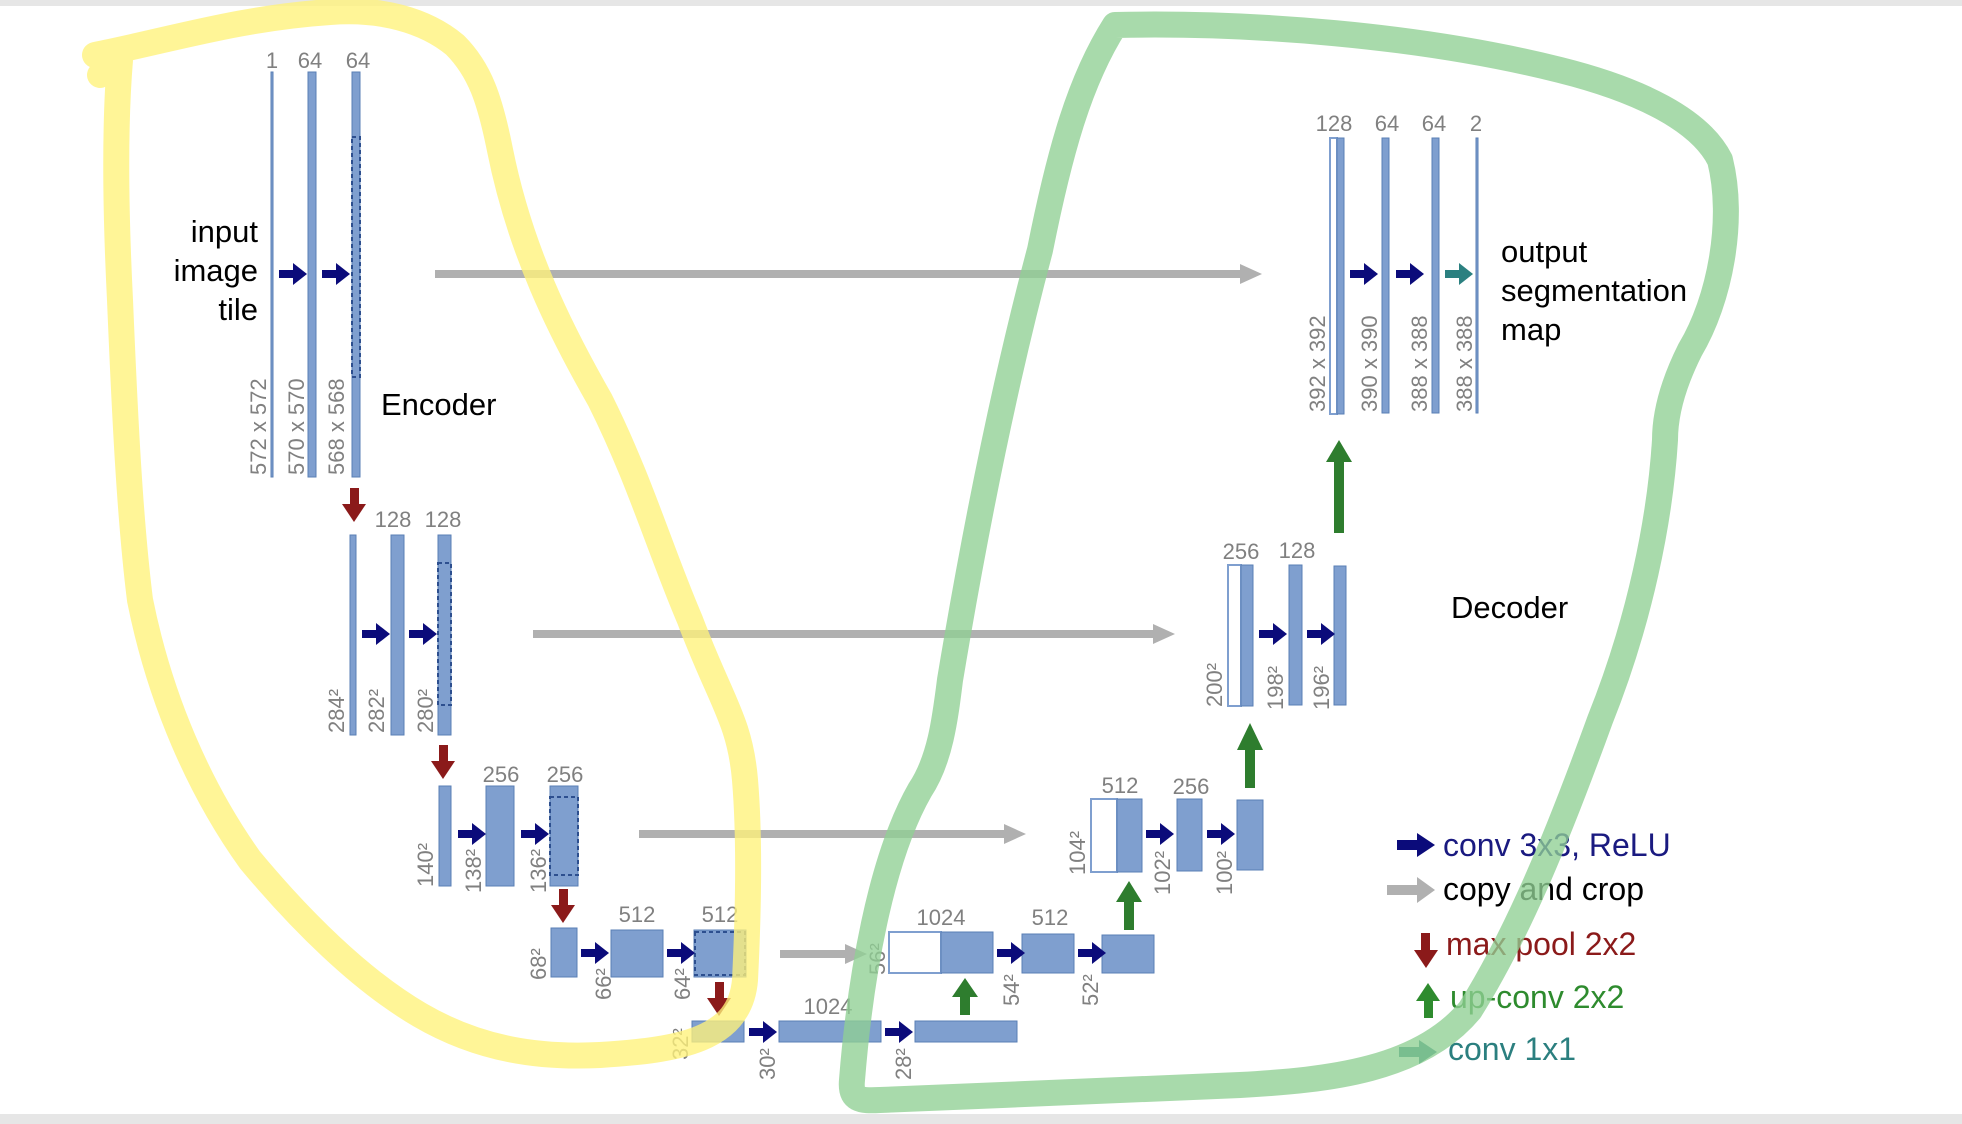 The width and height of the screenshot is (1962, 1124). What do you see at coordinates (1594, 290) in the screenshot?
I see `output-label: output segmentation map` at bounding box center [1594, 290].